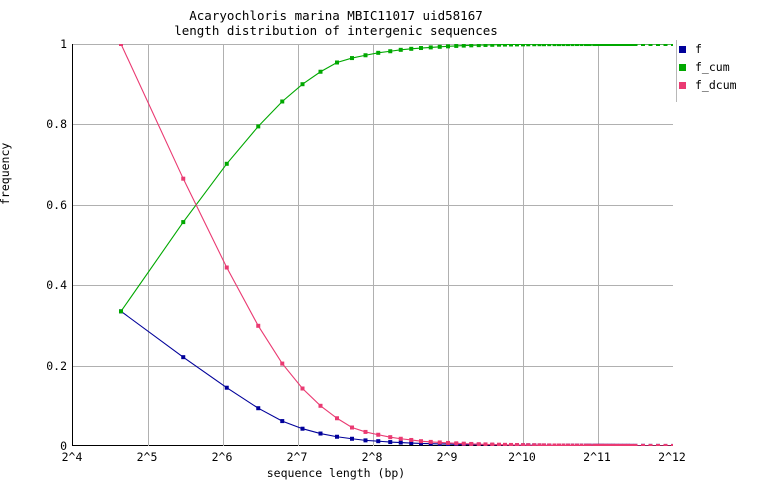  Describe the element at coordinates (597, 457) in the screenshot. I see `x-tick-label: 2^11` at that location.